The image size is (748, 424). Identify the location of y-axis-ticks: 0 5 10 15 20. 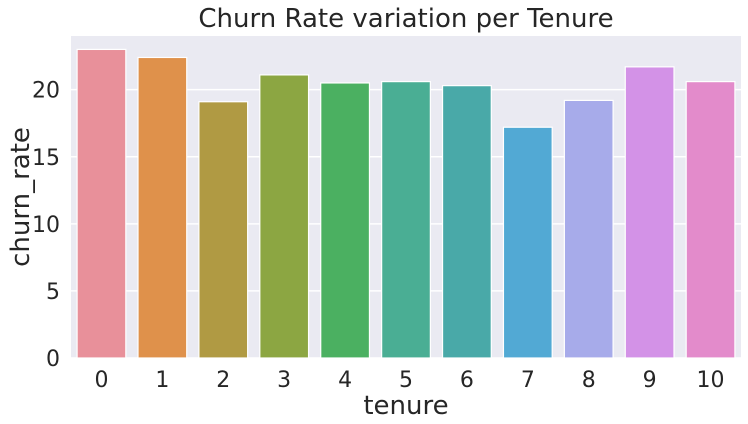
(46, 225).